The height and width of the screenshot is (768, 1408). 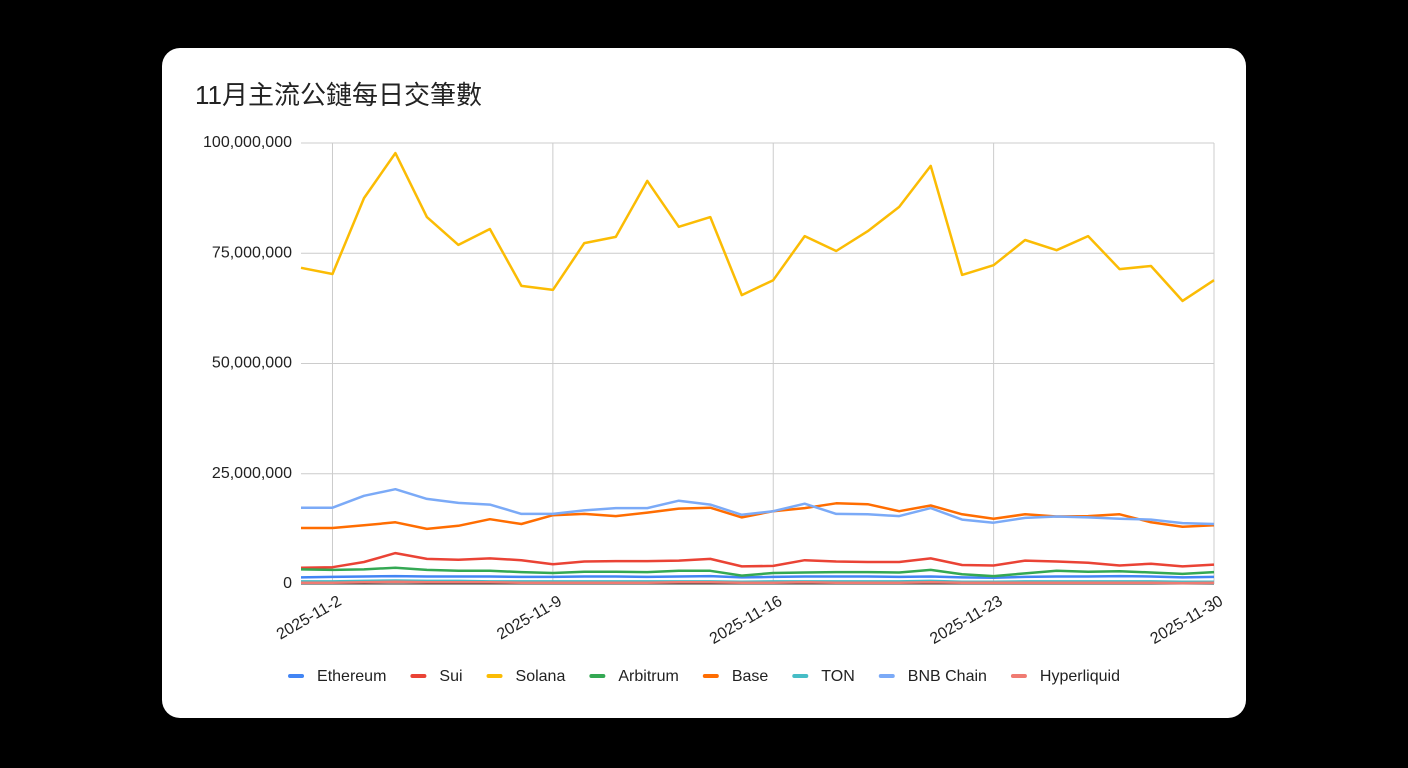 I want to click on legend-item: Sui, so click(x=436, y=676).